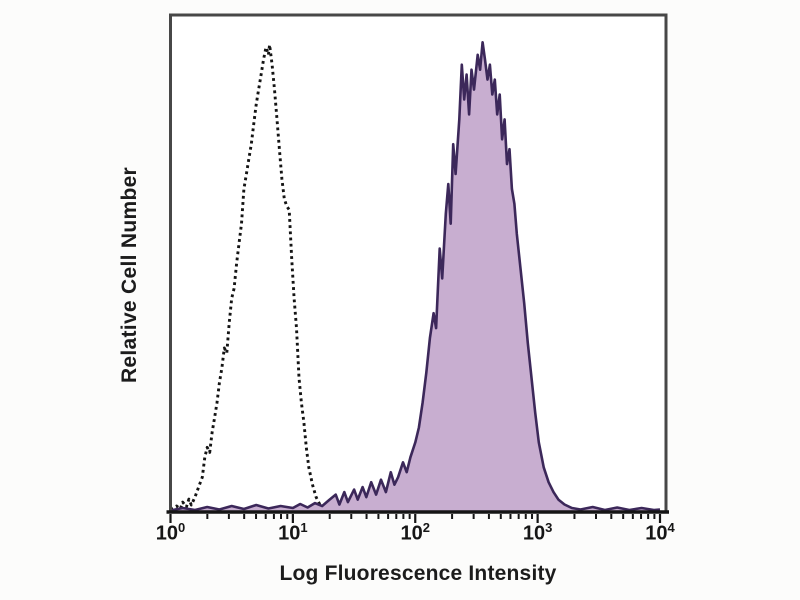 The height and width of the screenshot is (600, 800). I want to click on x-tick-label-10e4: 10⁴, so click(660, 532).